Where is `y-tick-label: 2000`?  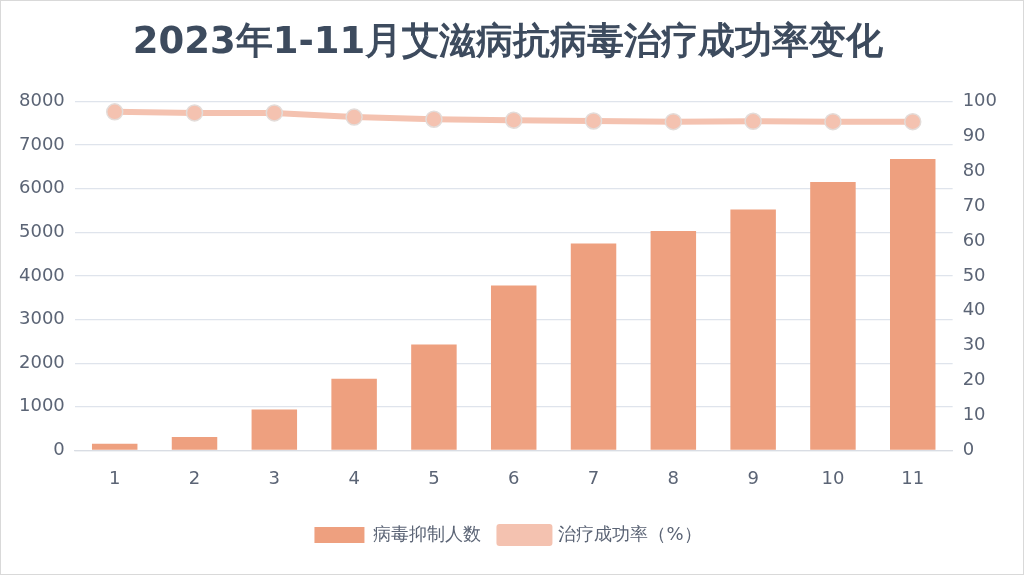
y-tick-label: 2000 is located at coordinates (42, 361).